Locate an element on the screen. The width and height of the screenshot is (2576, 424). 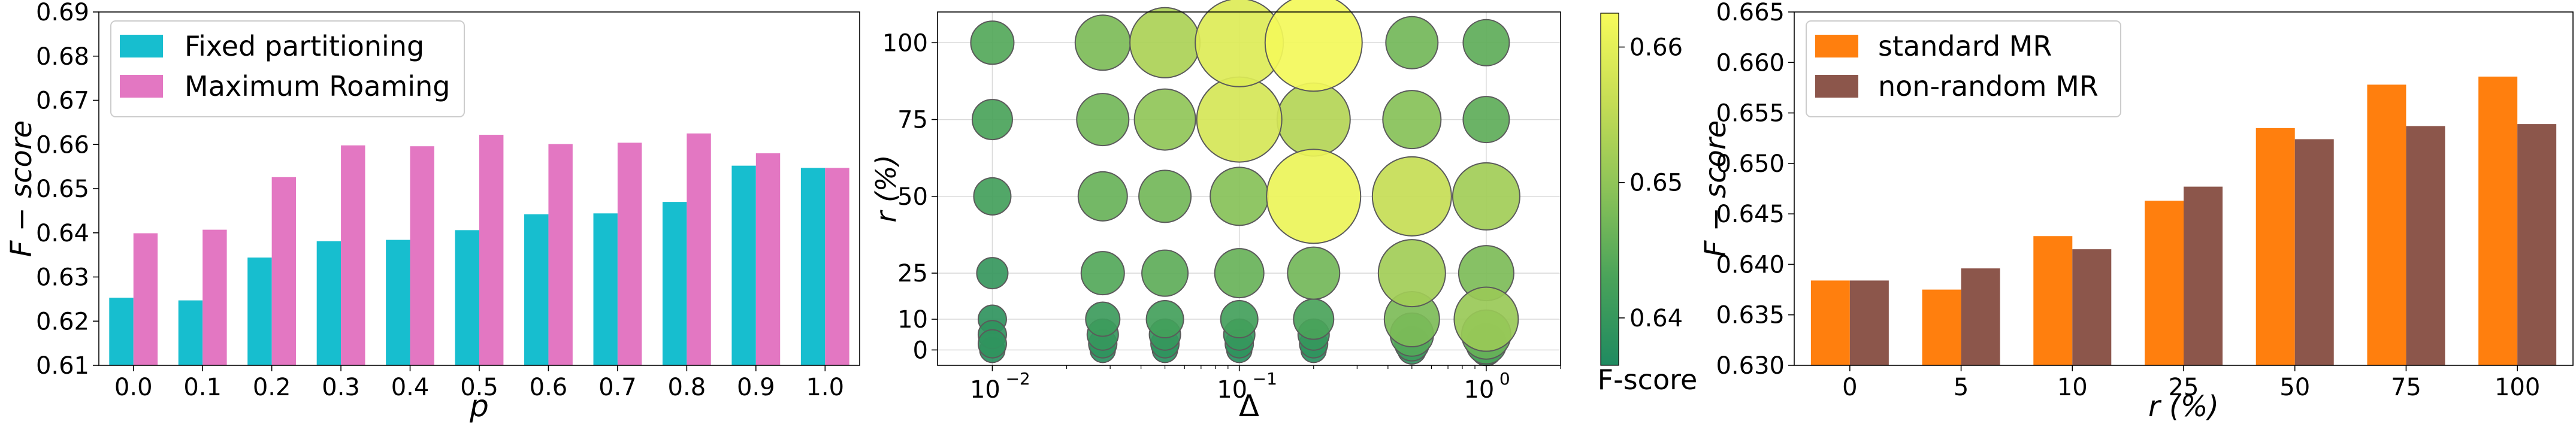
p3-legend-swatch-standard-mr is located at coordinates (1836, 46).